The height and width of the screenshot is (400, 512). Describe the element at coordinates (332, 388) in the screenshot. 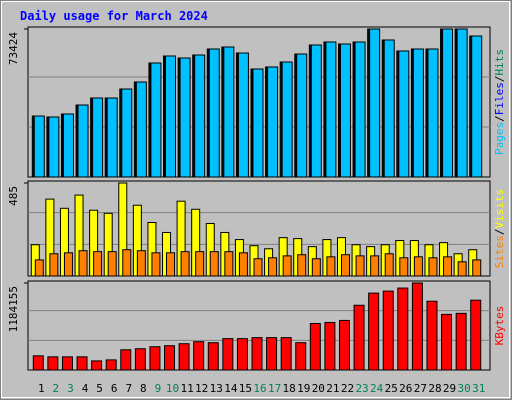

I see `x-tick-label: 21` at that location.